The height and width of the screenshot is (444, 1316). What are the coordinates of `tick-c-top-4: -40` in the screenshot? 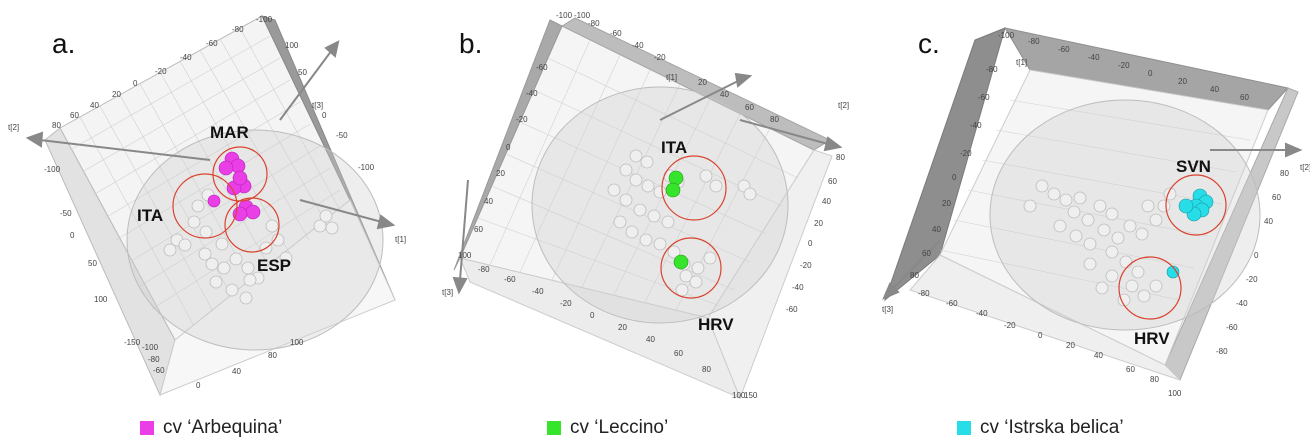 It's located at (1094, 57).